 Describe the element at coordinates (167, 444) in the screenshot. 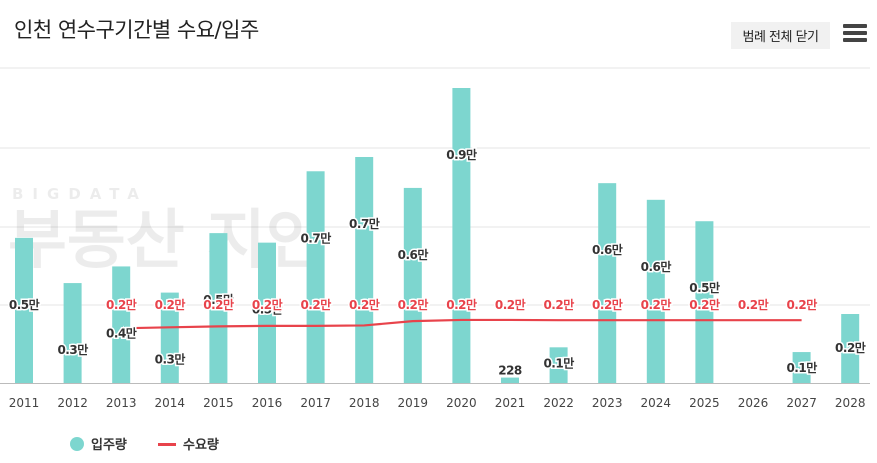

I see `legend-line-icon` at that location.